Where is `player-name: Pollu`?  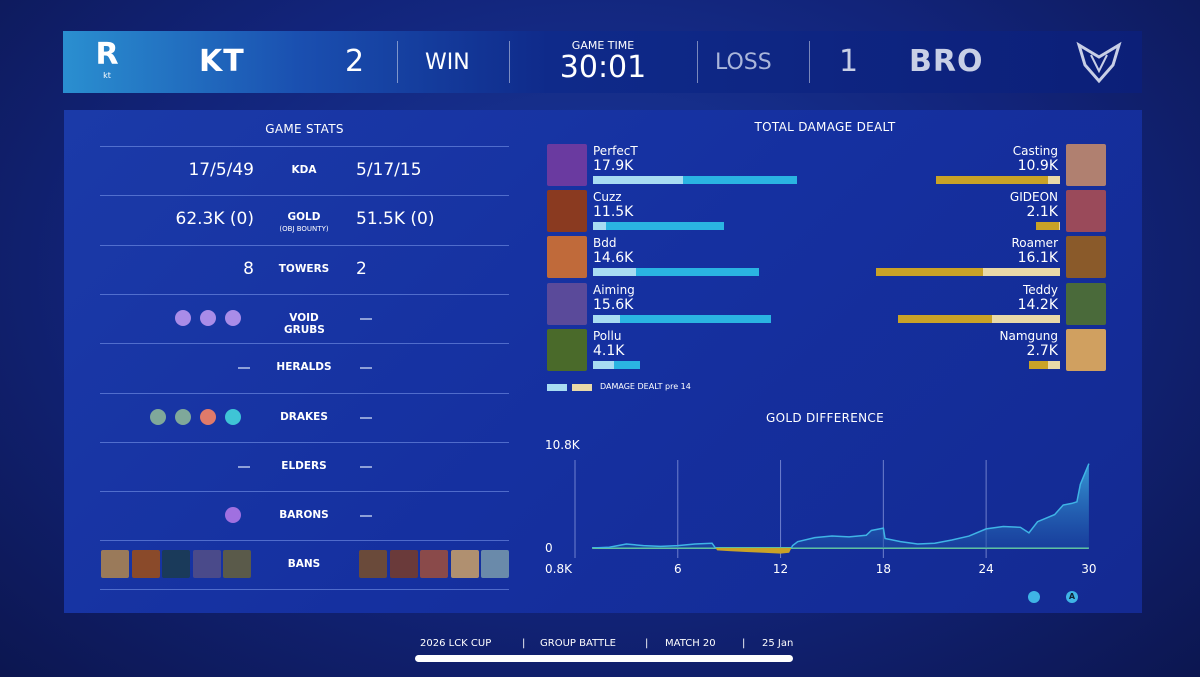 player-name: Pollu is located at coordinates (607, 335).